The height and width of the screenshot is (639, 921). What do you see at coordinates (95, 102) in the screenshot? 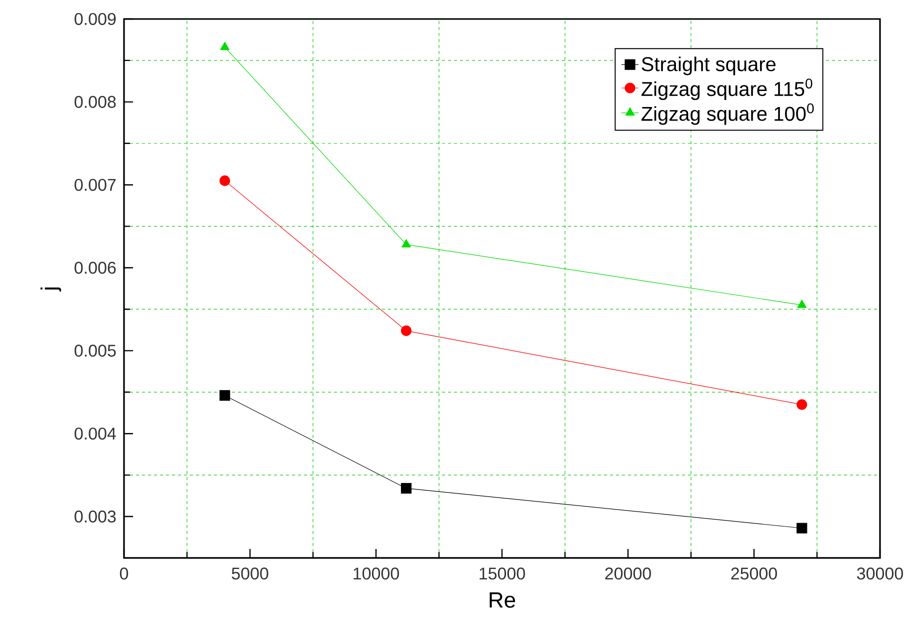
I see `y-tick-label: 0.008` at bounding box center [95, 102].